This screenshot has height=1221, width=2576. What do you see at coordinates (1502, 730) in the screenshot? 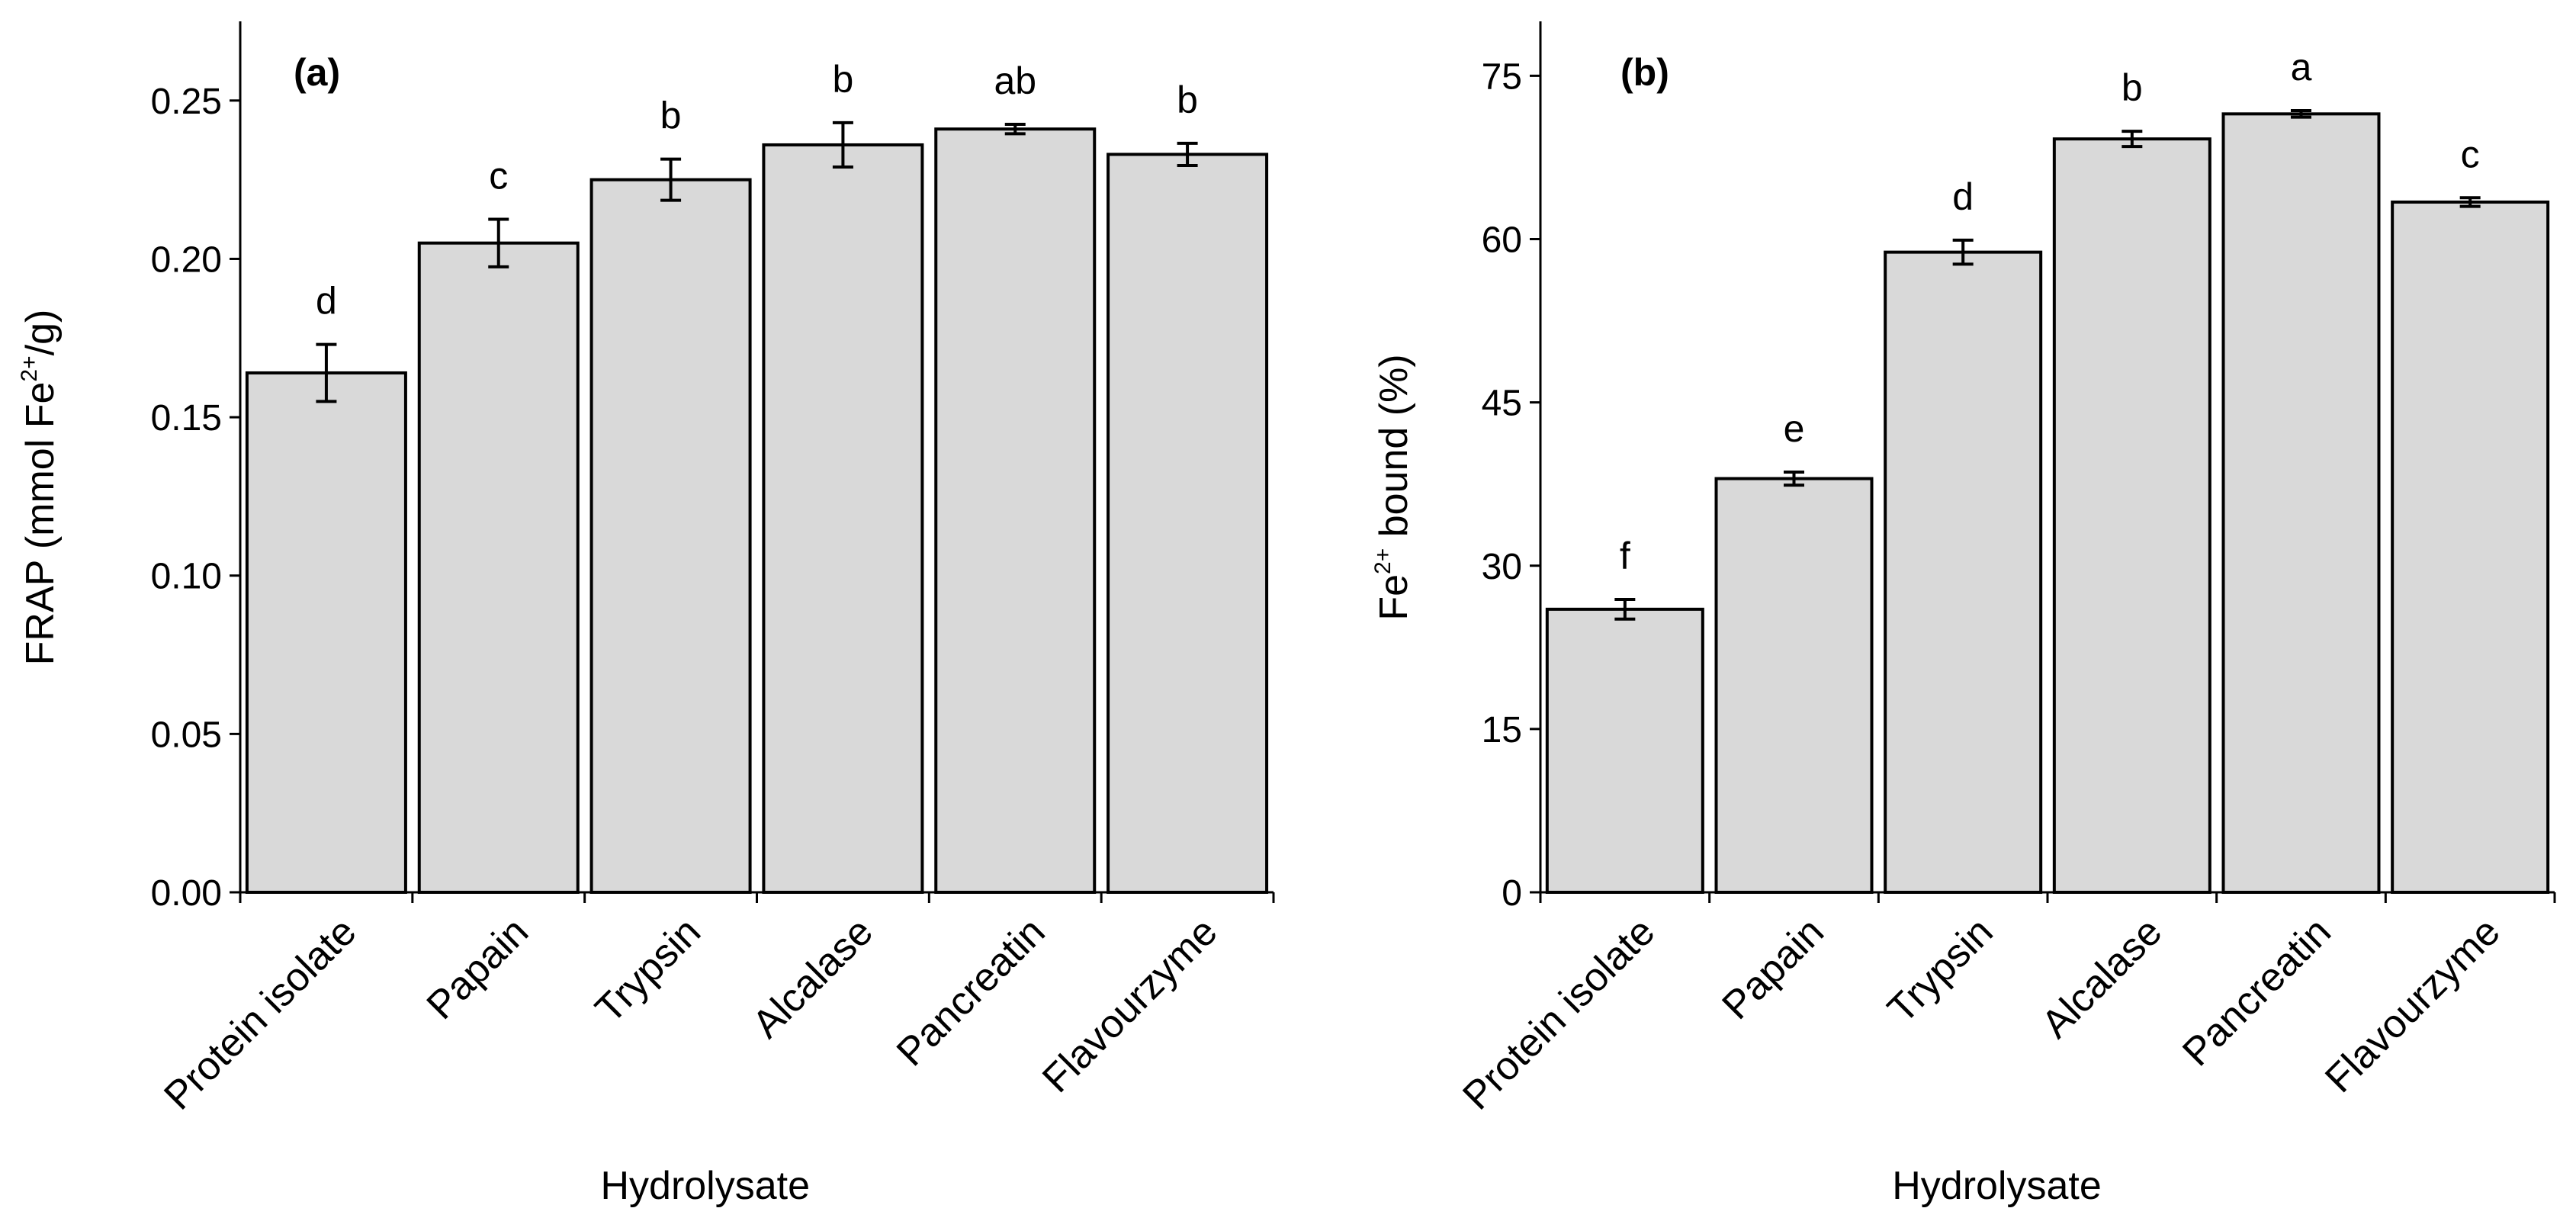
I see `y-tick-label: 15` at bounding box center [1502, 730].